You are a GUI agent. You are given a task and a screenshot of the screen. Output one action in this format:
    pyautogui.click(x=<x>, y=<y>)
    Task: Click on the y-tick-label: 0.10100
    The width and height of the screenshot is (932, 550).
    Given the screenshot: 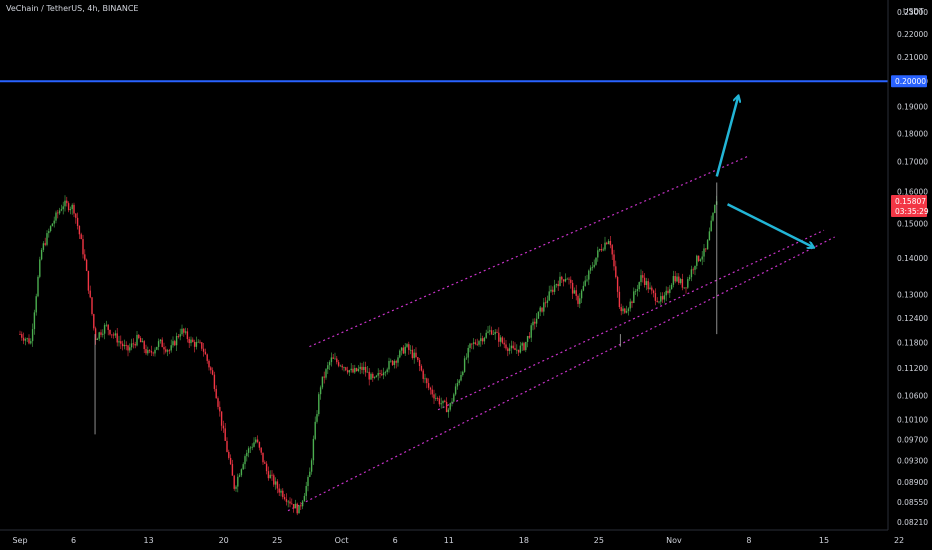 What is the action you would take?
    pyautogui.click(x=912, y=419)
    